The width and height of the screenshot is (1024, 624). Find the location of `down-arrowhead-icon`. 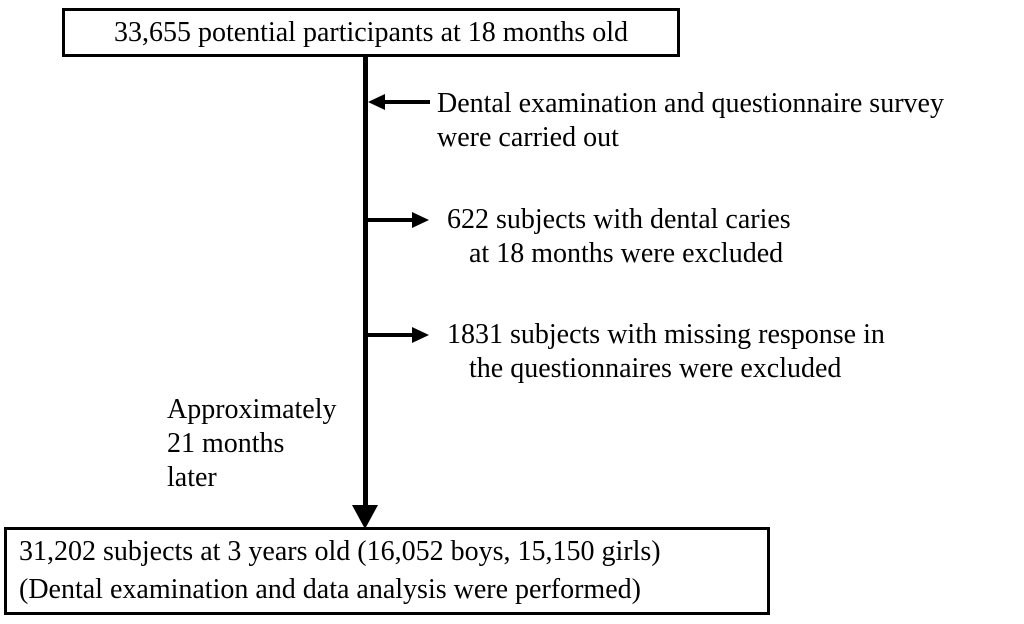

down-arrowhead-icon is located at coordinates (365, 517).